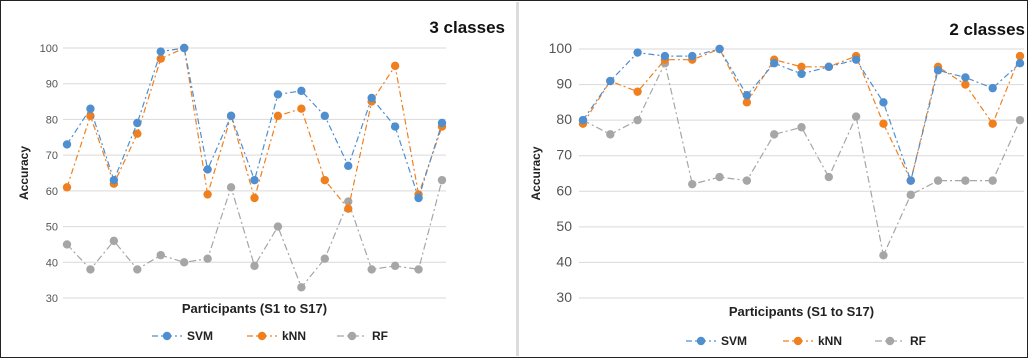 The image size is (1028, 358). What do you see at coordinates (467, 27) in the screenshot?
I see `chart-title: 3 classes` at bounding box center [467, 27].